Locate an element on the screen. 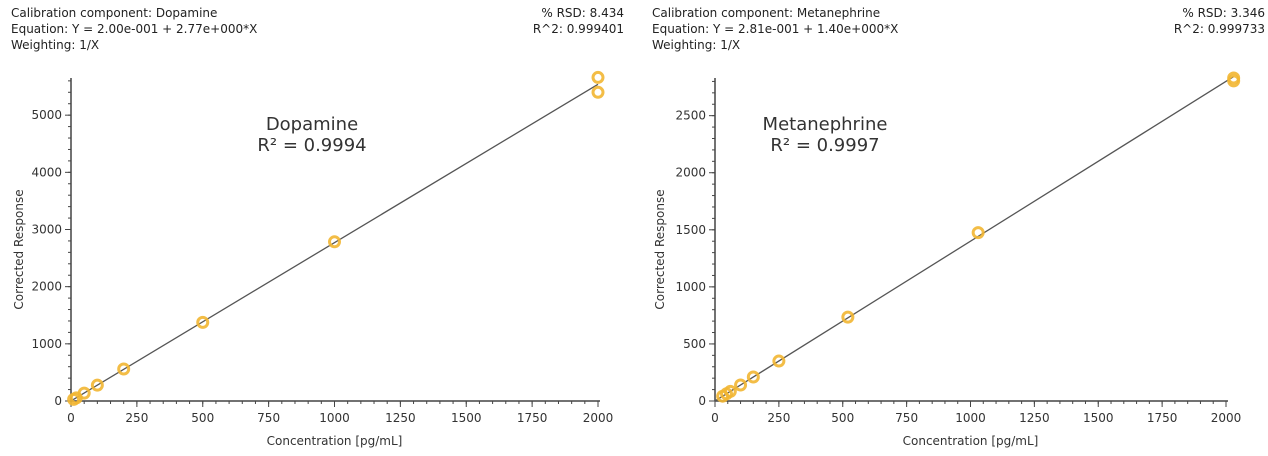 The image size is (1268, 456). r2-line: R^2: 0.999401 is located at coordinates (578, 29).